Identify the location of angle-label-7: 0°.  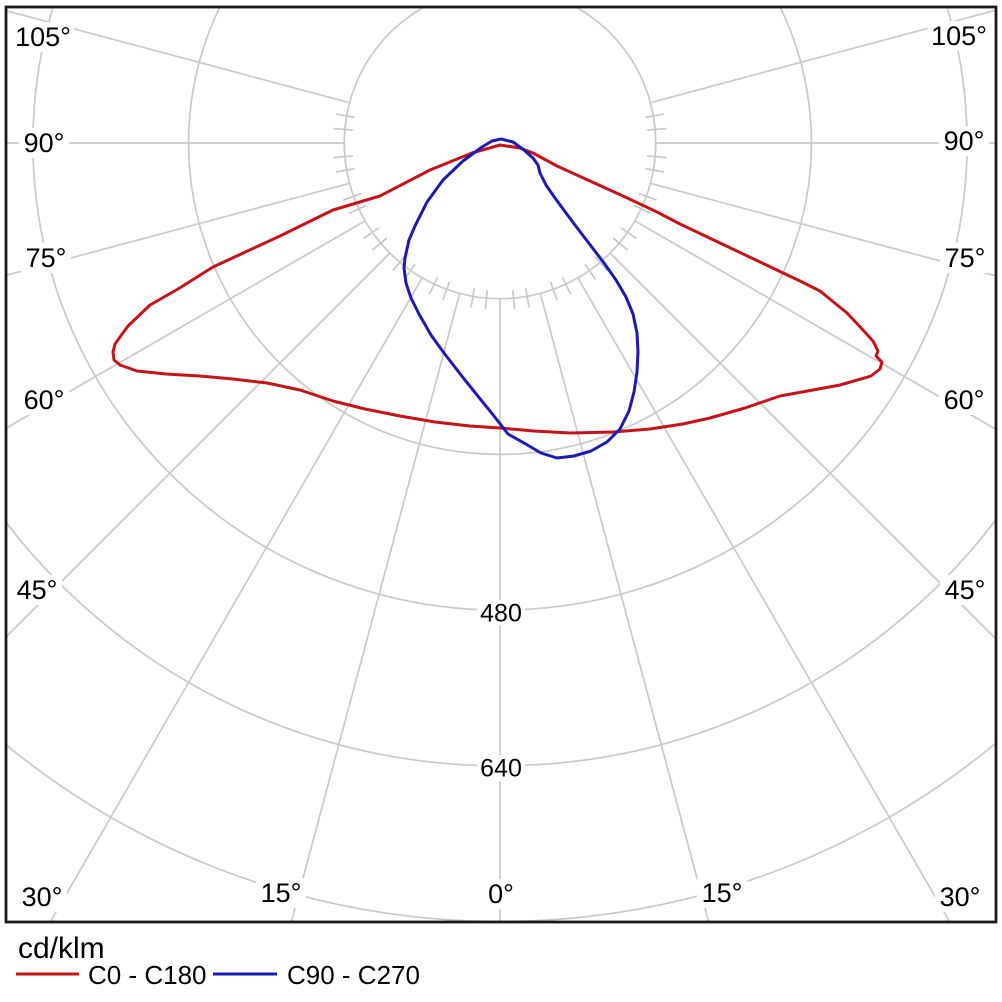
(501, 894).